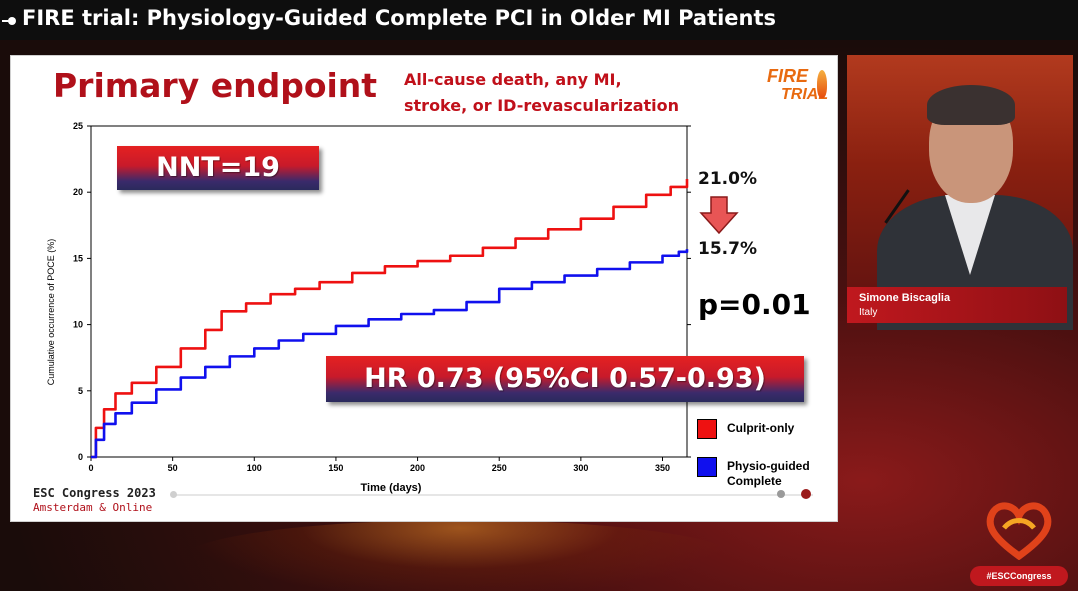  Describe the element at coordinates (868, 312) in the screenshot. I see `speaker-country: Italy` at that location.